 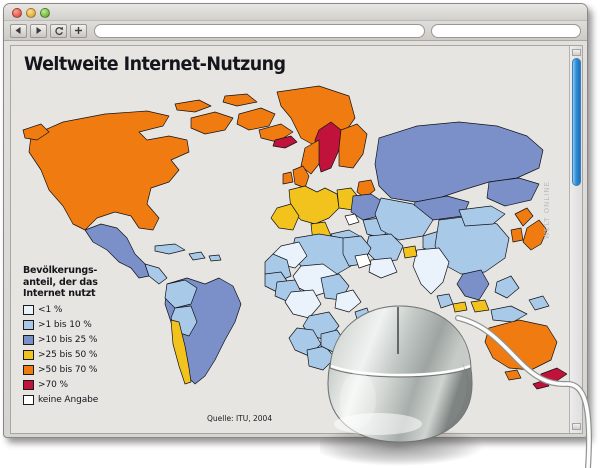 I want to click on legend-item: keine Angabe, so click(x=87, y=400).